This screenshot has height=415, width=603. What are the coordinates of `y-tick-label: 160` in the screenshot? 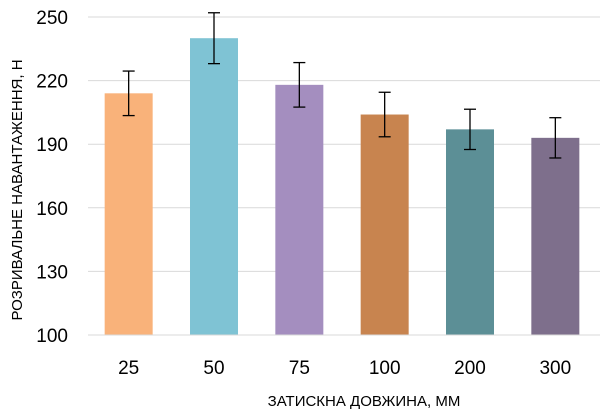 It's located at (52, 209).